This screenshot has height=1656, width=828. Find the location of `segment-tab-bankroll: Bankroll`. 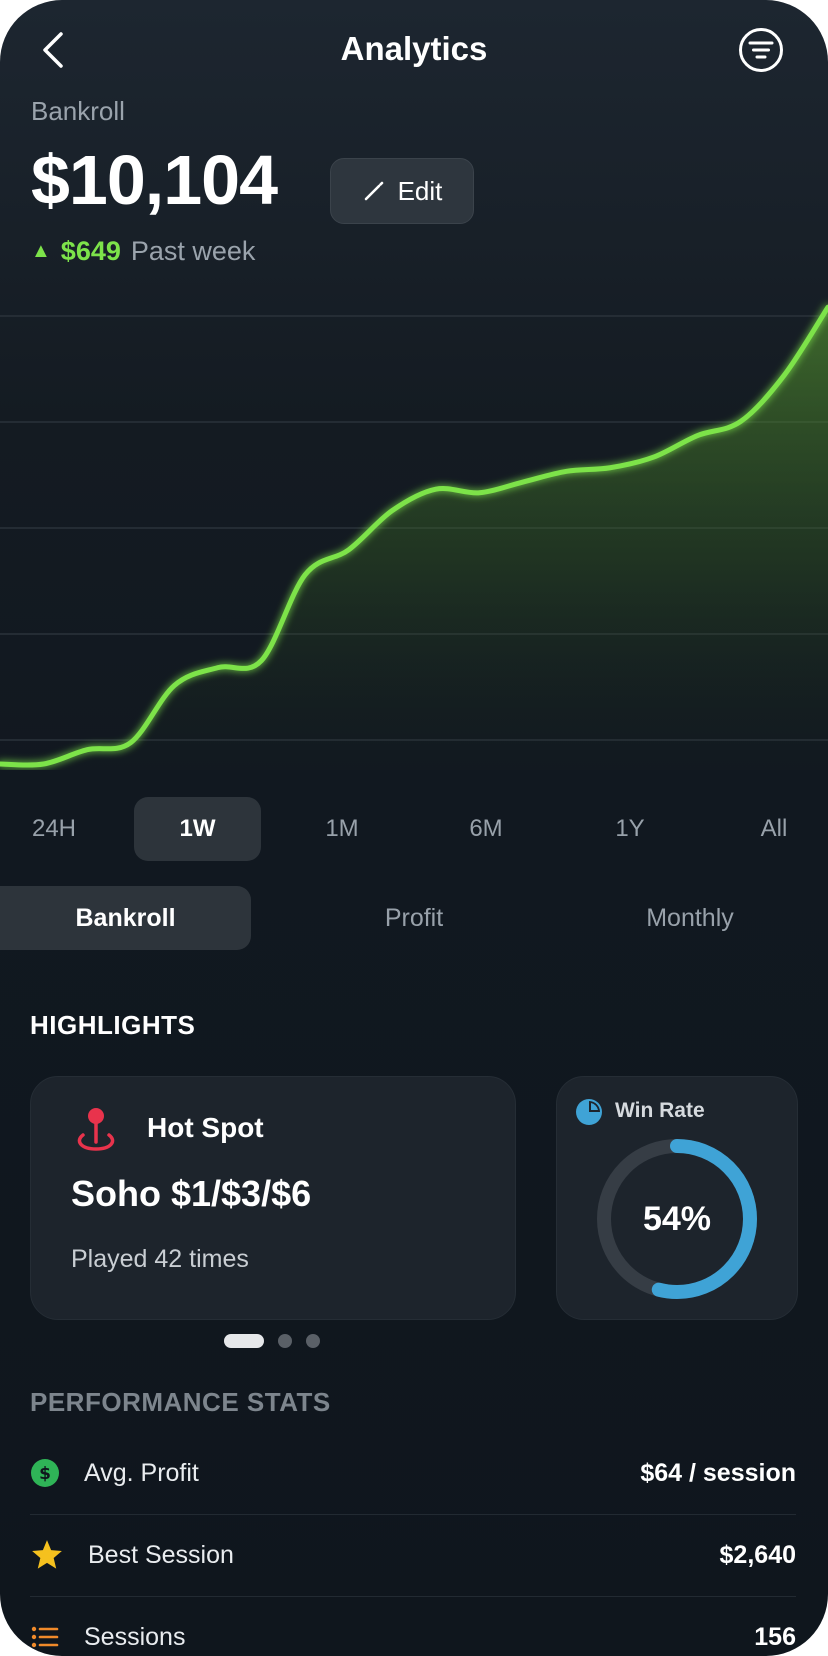

segment-tab-bankroll: Bankroll is located at coordinates (125, 918).